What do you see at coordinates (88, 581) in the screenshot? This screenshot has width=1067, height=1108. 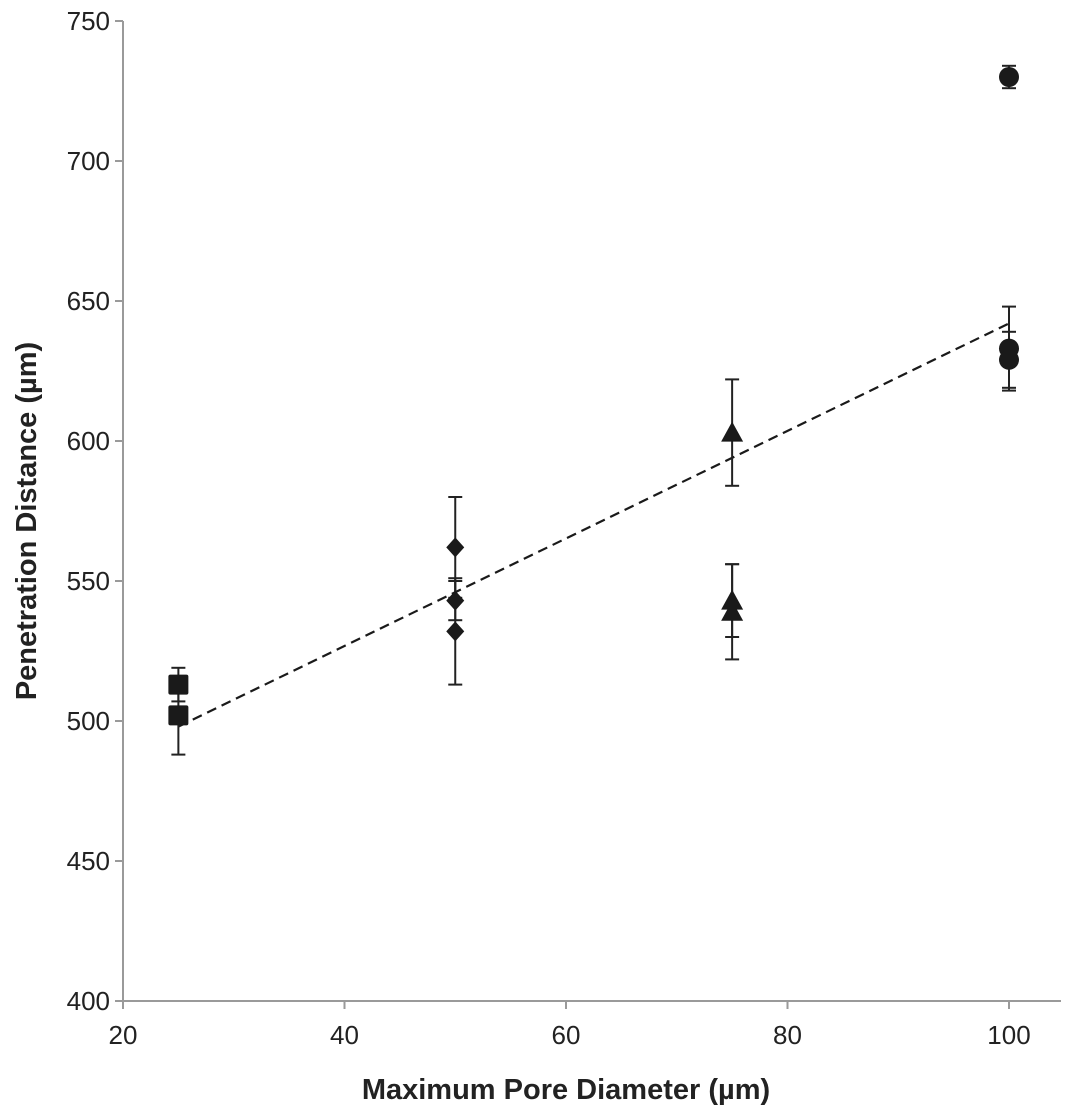 I see `y-tick-label: 550` at bounding box center [88, 581].